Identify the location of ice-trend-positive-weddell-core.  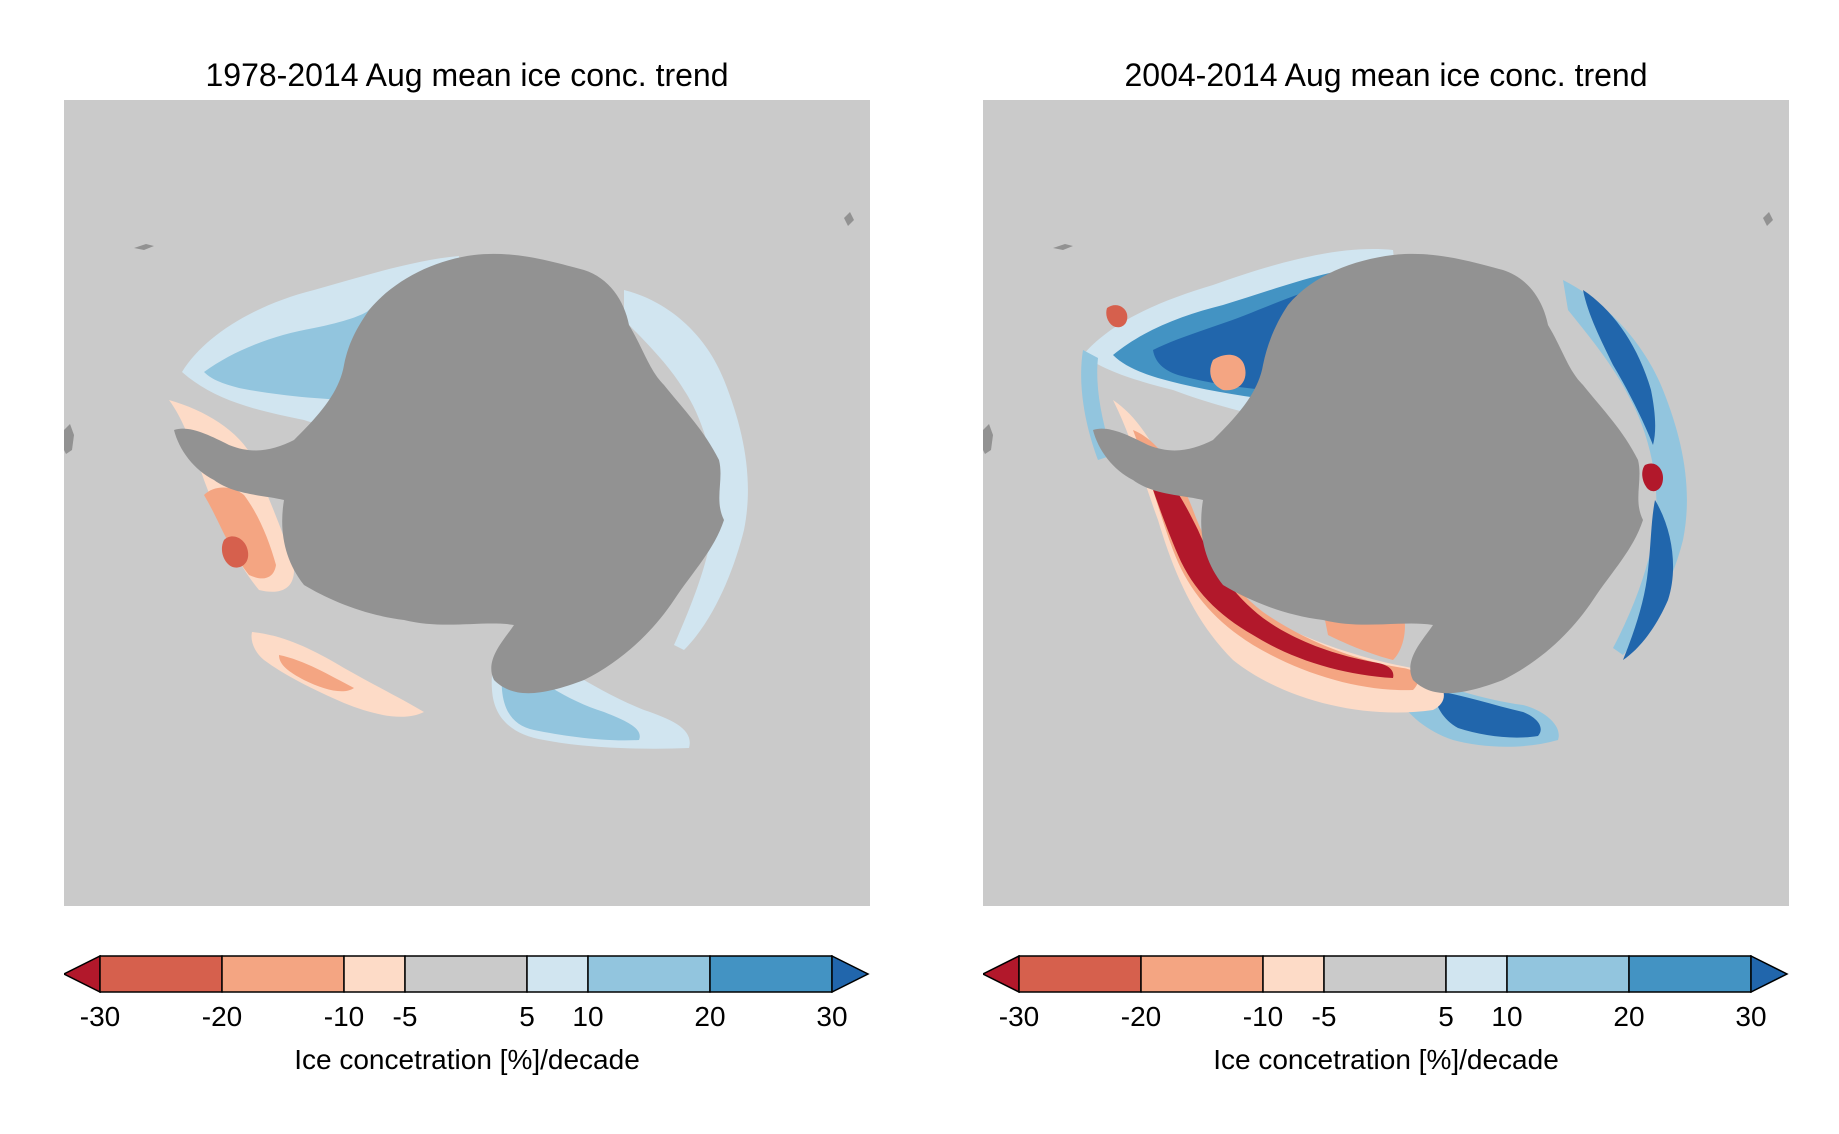
(1487, 714).